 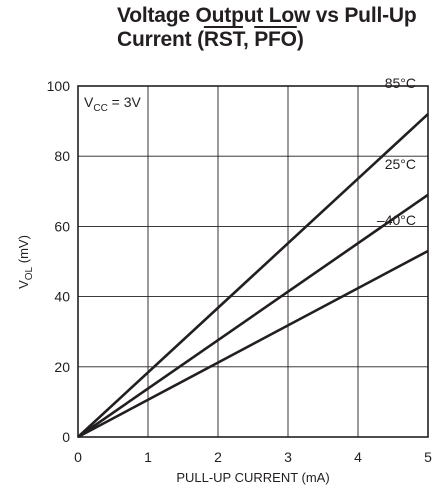 I want to click on series-label: 85°C, so click(x=400, y=83).